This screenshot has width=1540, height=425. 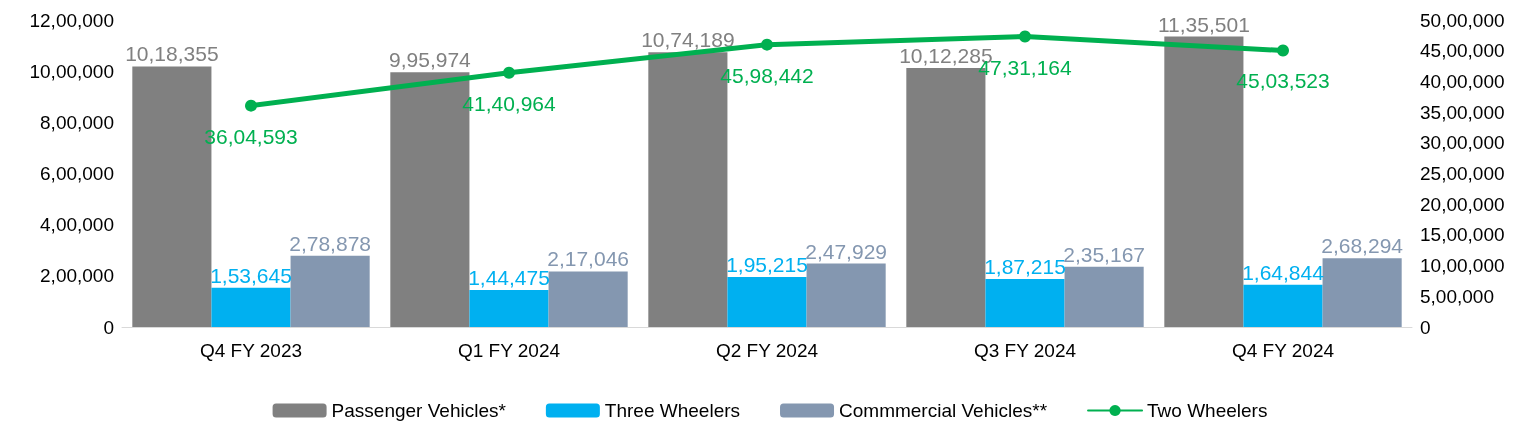 I want to click on y2-tick-label: 40,00,000, so click(x=1462, y=81).